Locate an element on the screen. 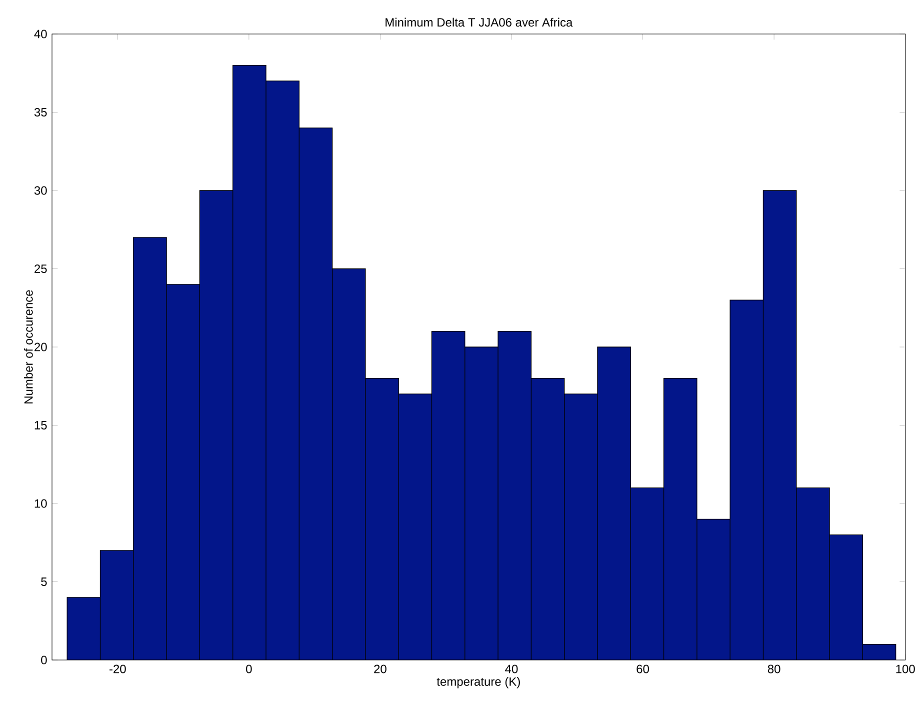  y-axis-title: Number of occurence is located at coordinates (28, 347).